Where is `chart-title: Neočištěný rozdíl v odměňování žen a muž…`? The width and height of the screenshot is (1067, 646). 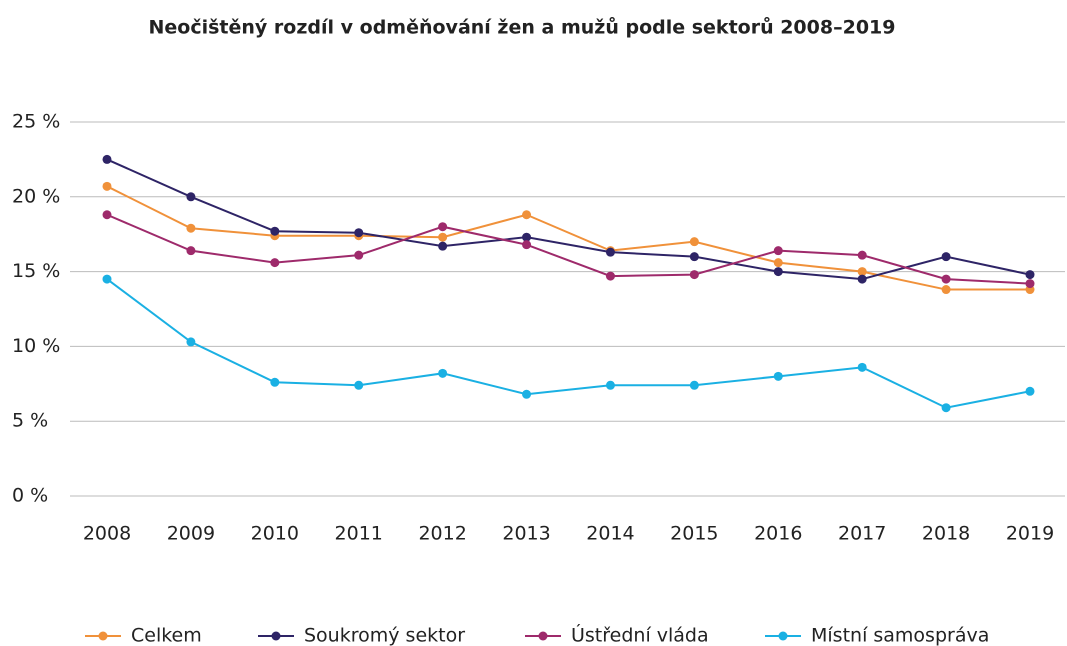 chart-title: Neočištěný rozdíl v odměňování žen a muž… is located at coordinates (522, 27).